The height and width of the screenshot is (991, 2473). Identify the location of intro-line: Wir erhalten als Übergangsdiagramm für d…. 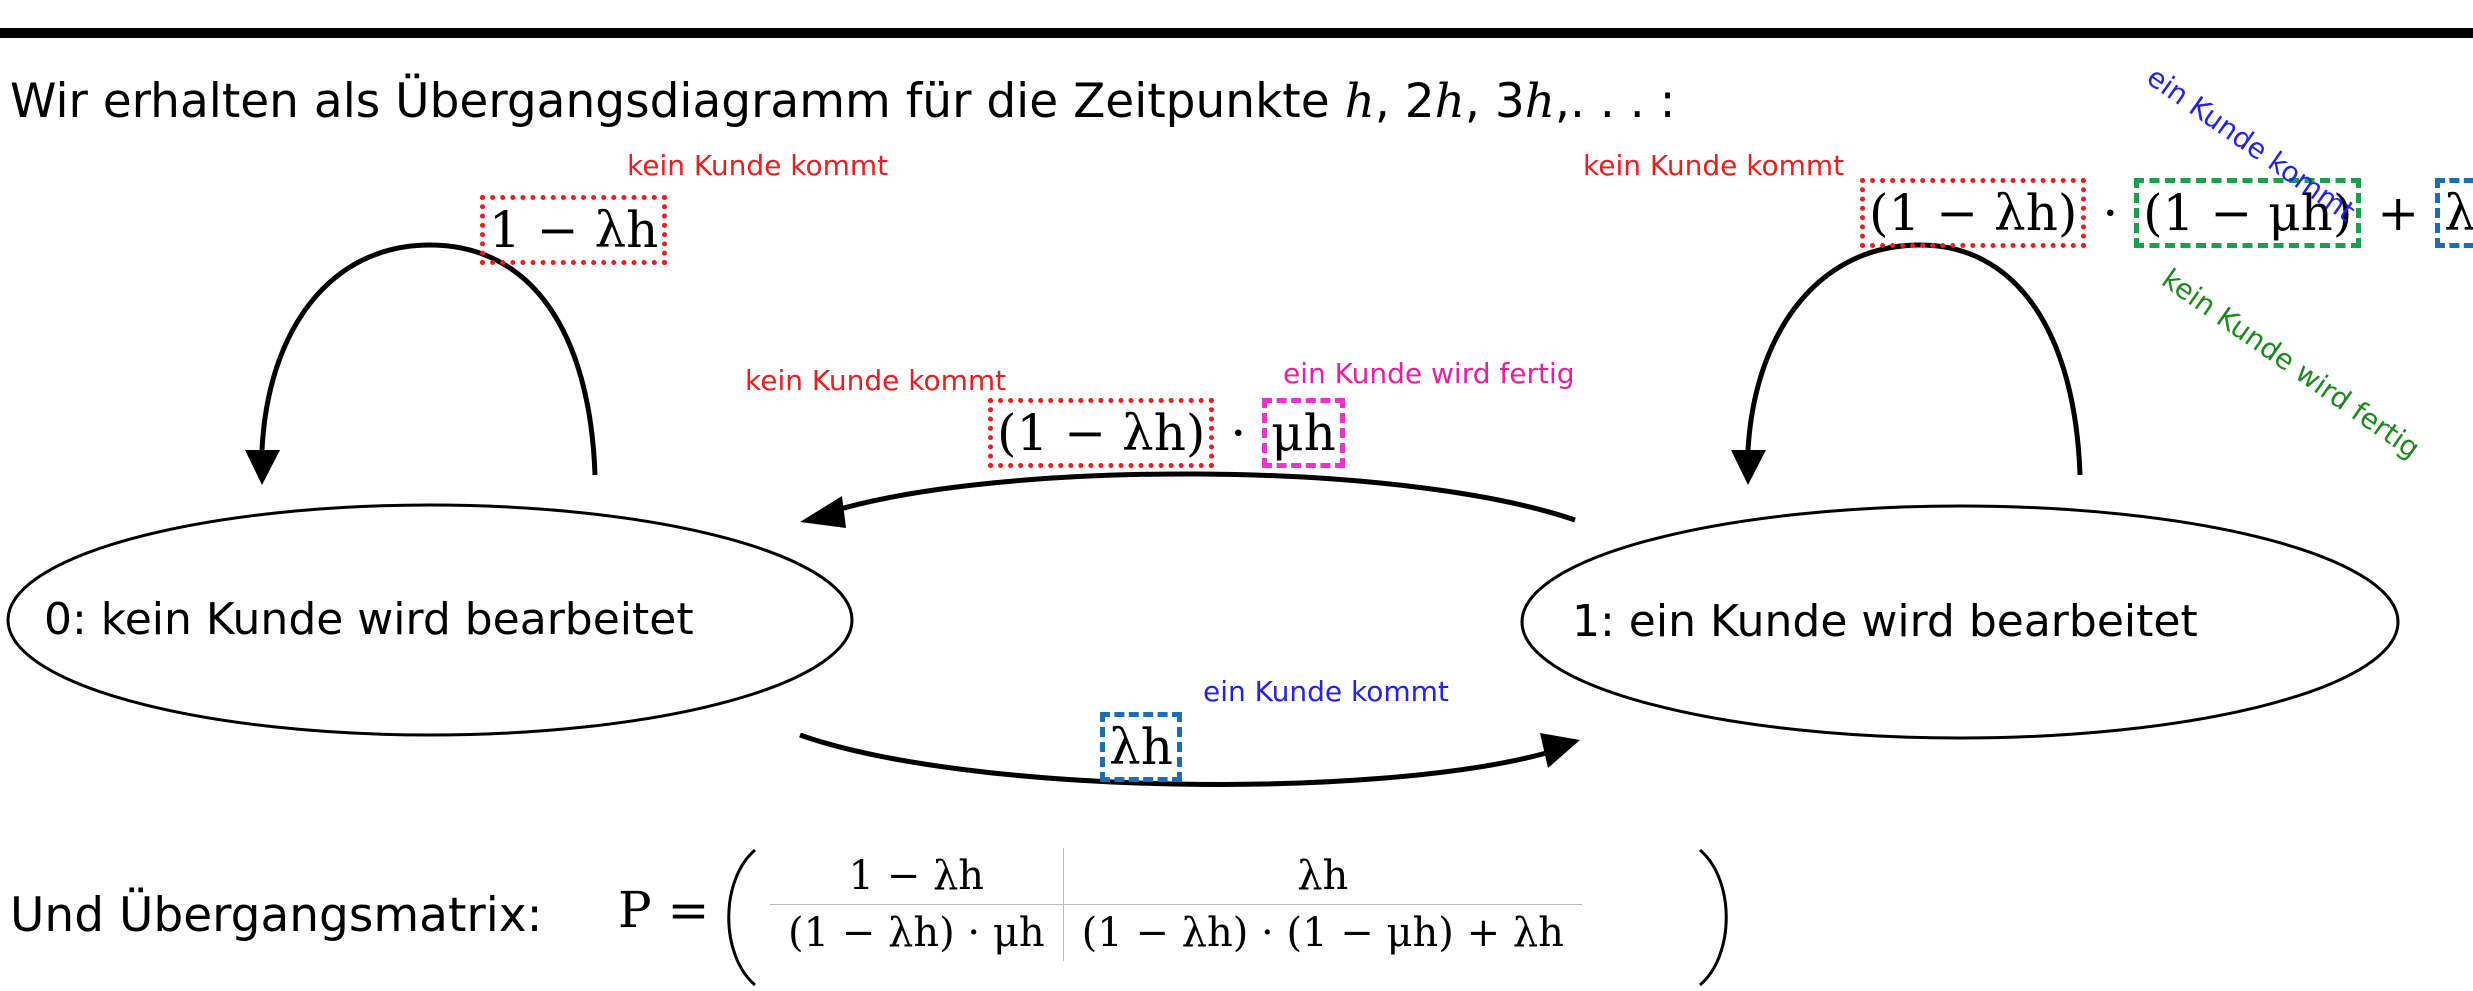
(842, 101).